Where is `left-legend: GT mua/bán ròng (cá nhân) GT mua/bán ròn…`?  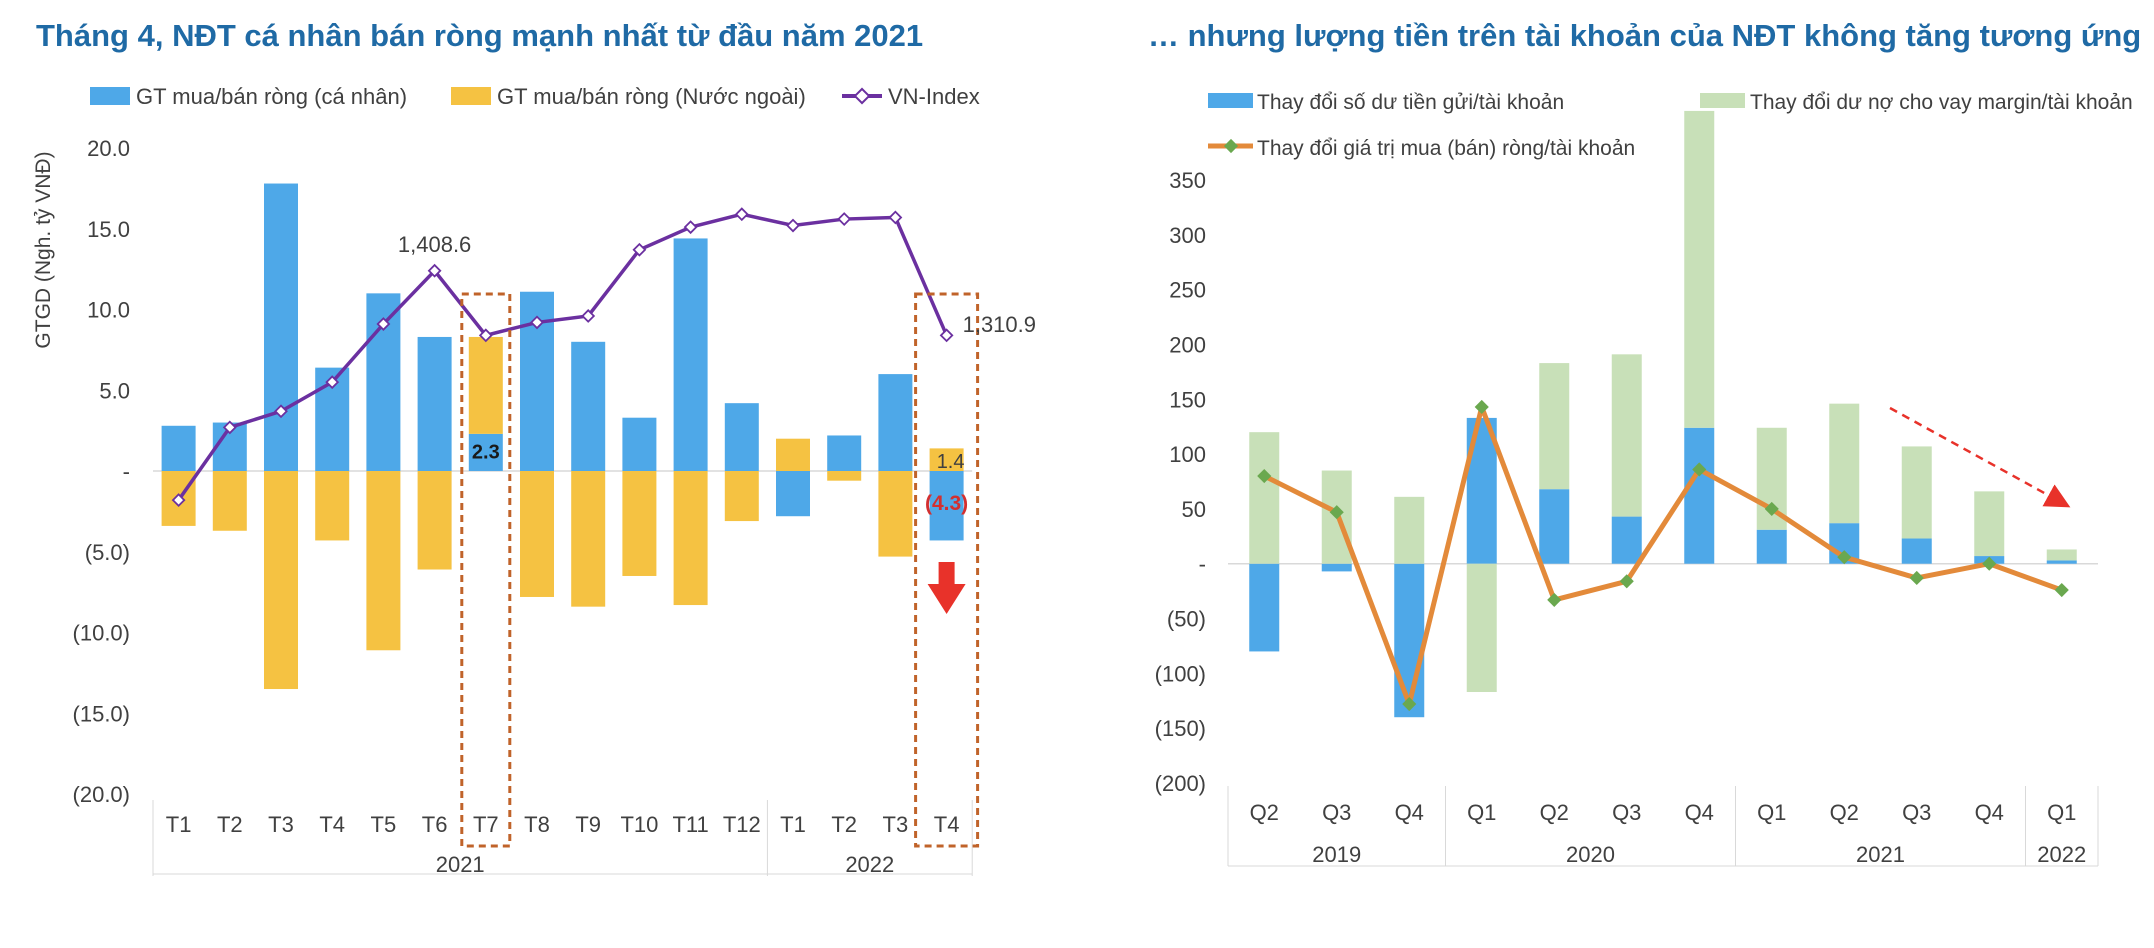 left-legend: GT mua/bán ròng (cá nhân) GT mua/bán ròn… is located at coordinates (535, 96).